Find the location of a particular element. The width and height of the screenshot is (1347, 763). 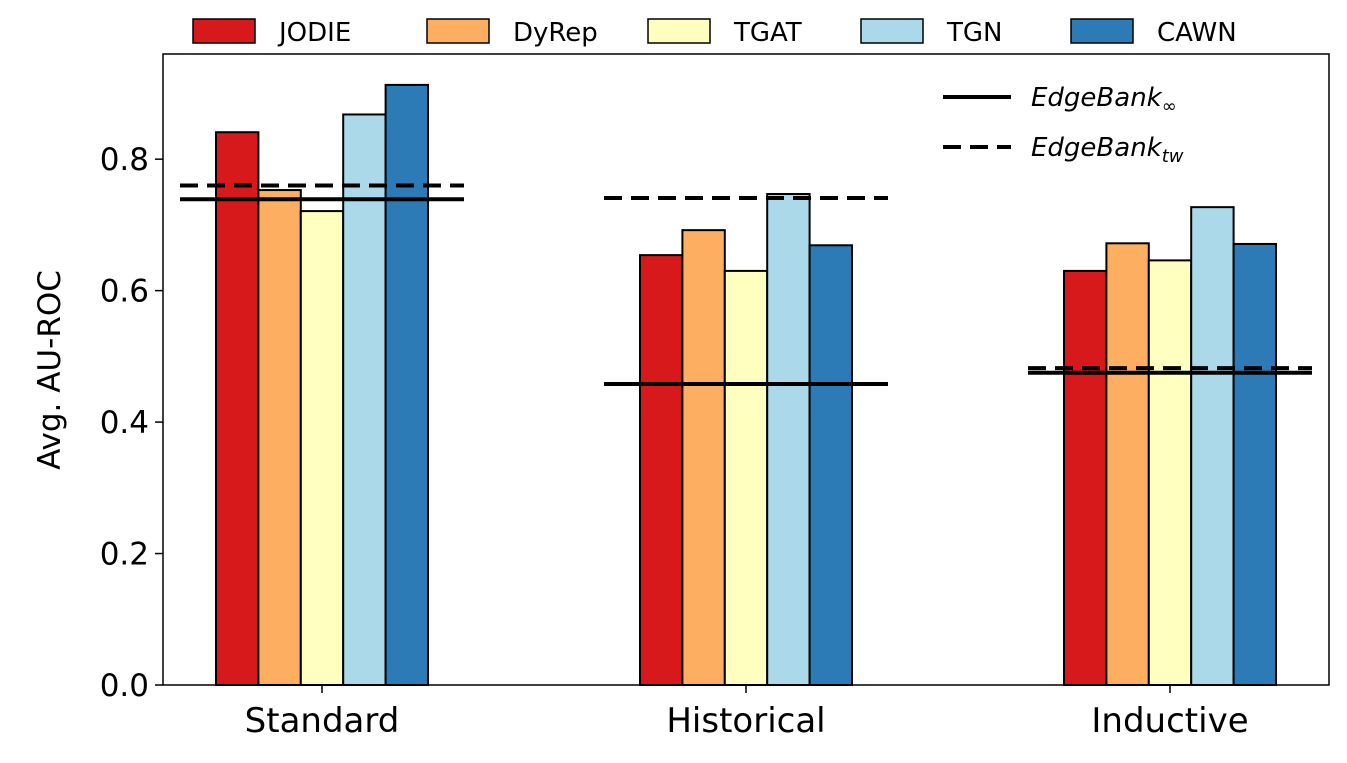

bar-jodie-historical is located at coordinates (661, 470).